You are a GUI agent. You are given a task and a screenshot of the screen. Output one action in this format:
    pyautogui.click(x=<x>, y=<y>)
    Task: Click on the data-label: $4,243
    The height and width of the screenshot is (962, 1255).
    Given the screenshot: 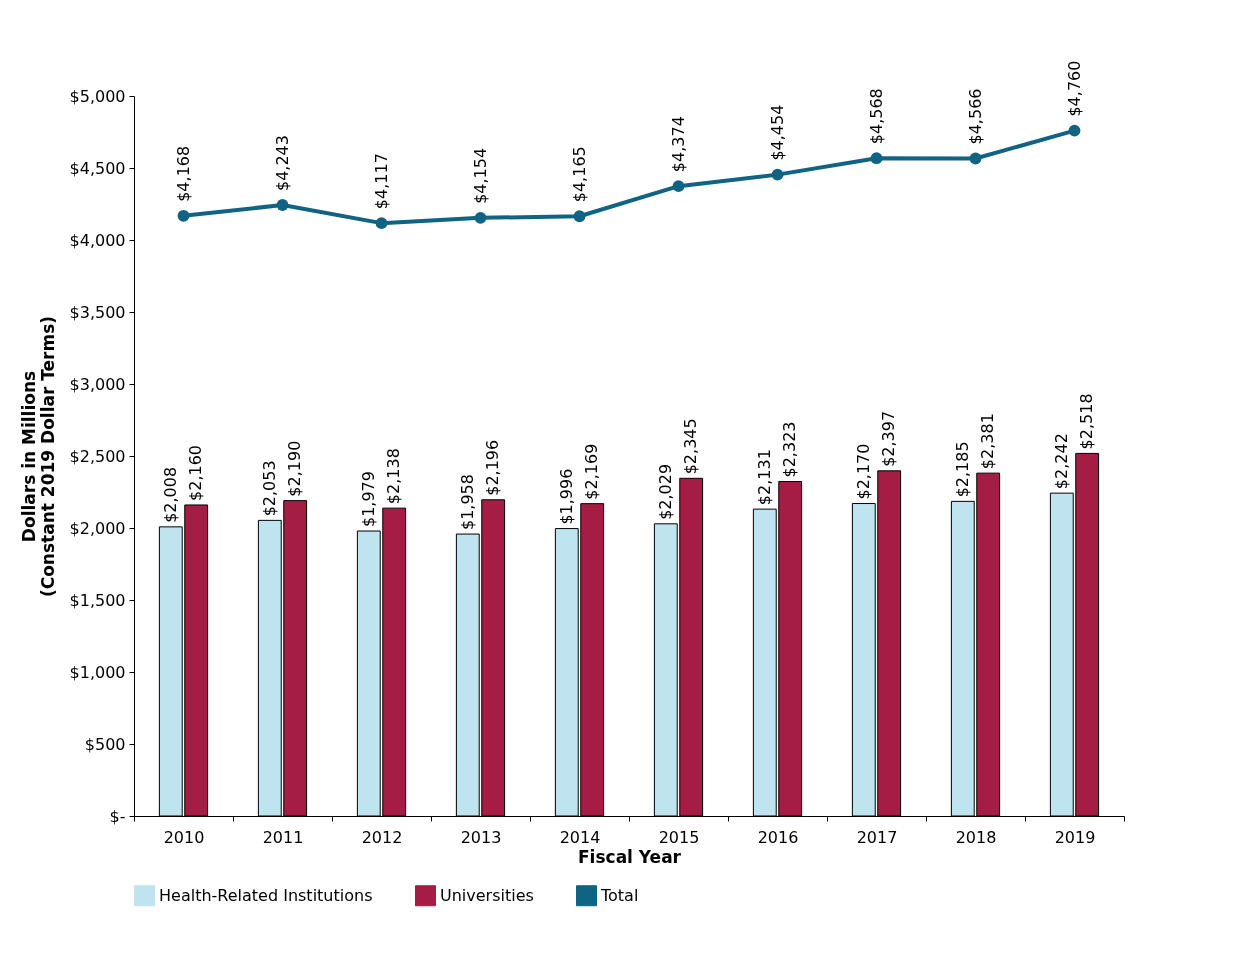 What is the action you would take?
    pyautogui.click(x=282, y=163)
    